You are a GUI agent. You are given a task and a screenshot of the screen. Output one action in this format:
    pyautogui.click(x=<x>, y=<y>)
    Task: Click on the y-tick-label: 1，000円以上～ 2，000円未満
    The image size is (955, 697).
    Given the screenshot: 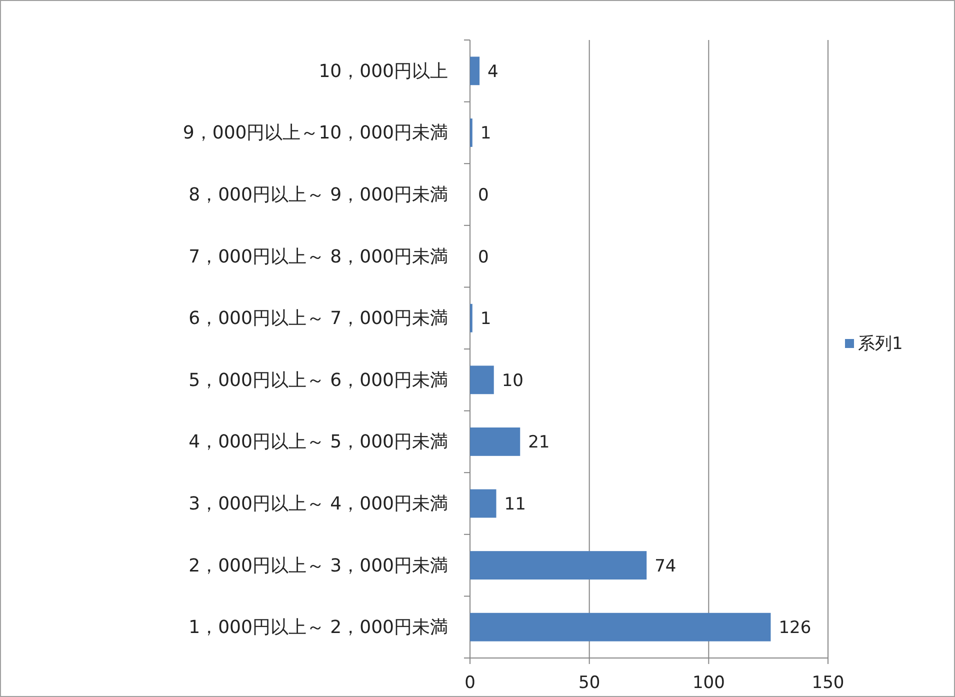 What is the action you would take?
    pyautogui.click(x=318, y=627)
    